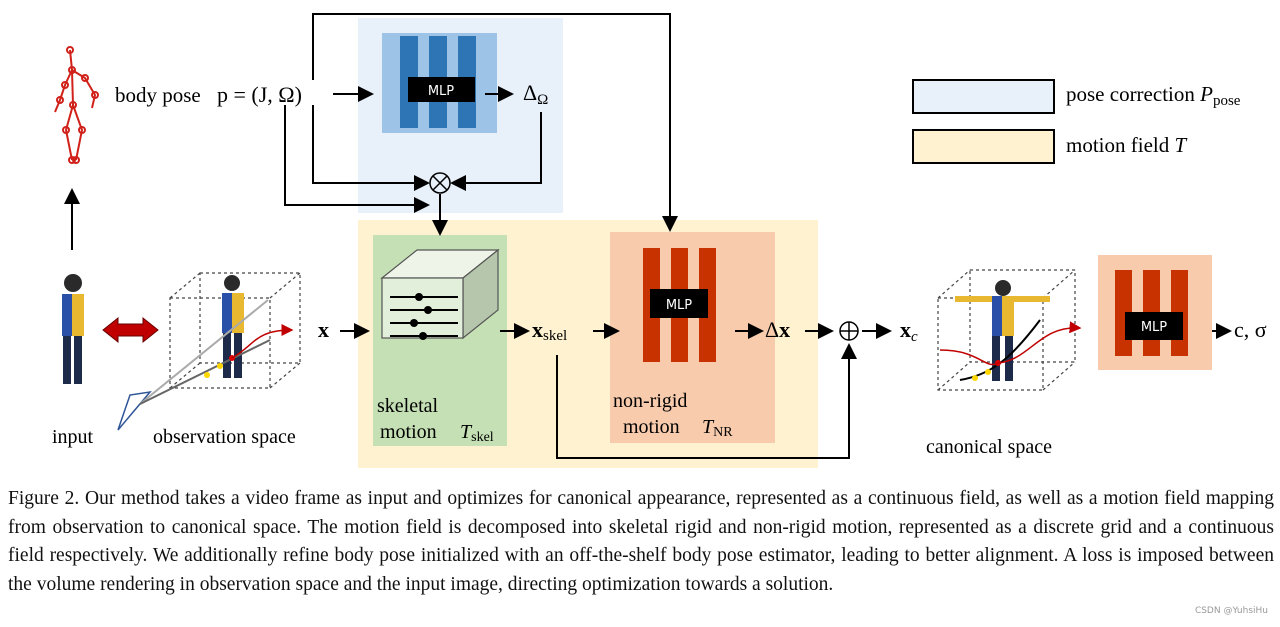  I want to click on multiply-operator-icon, so click(440, 183).